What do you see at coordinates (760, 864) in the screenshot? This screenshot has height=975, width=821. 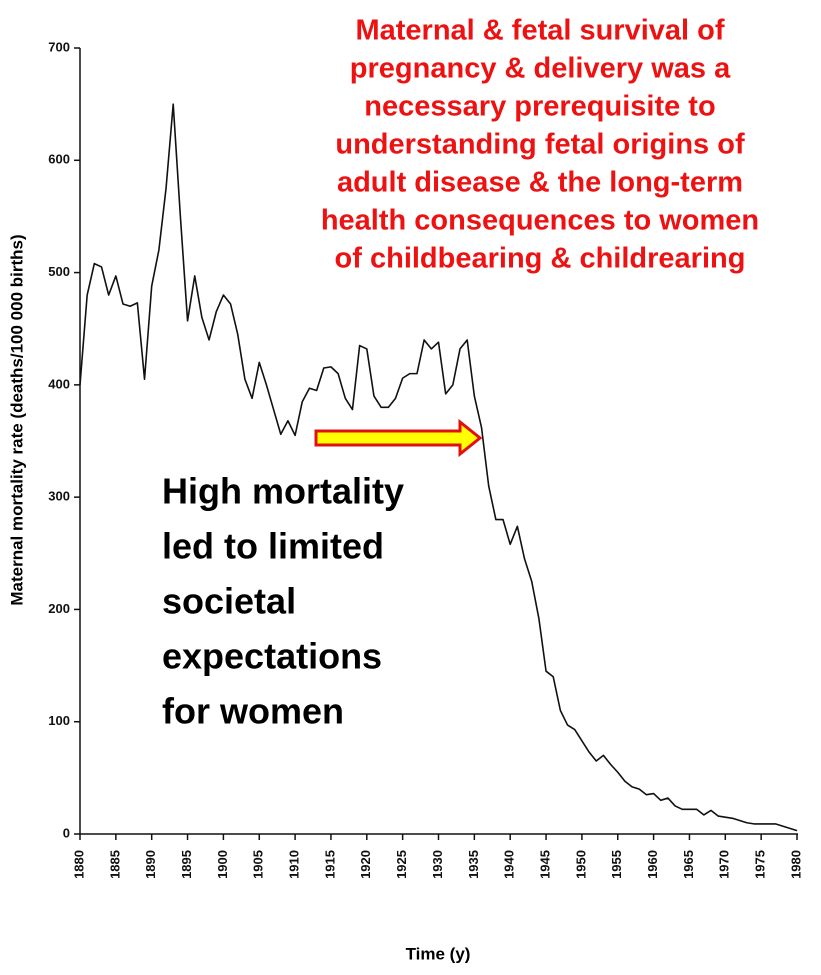 I see `x-tick-label: 1975` at bounding box center [760, 864].